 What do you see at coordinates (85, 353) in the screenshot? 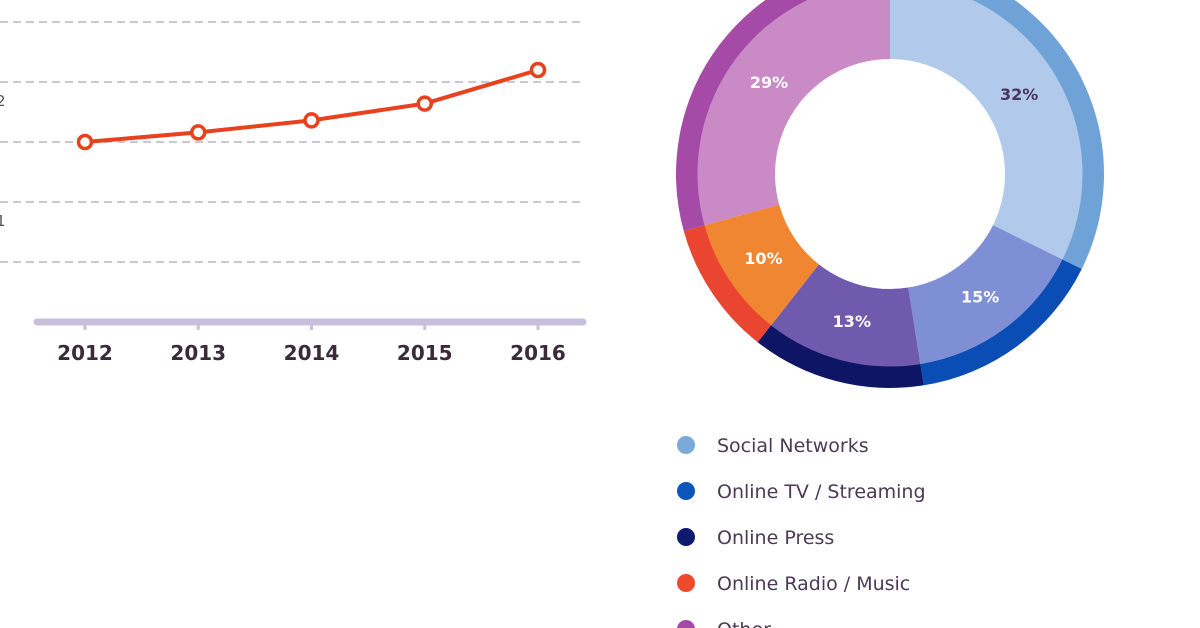
I see `x-tick-label: 2012` at bounding box center [85, 353].